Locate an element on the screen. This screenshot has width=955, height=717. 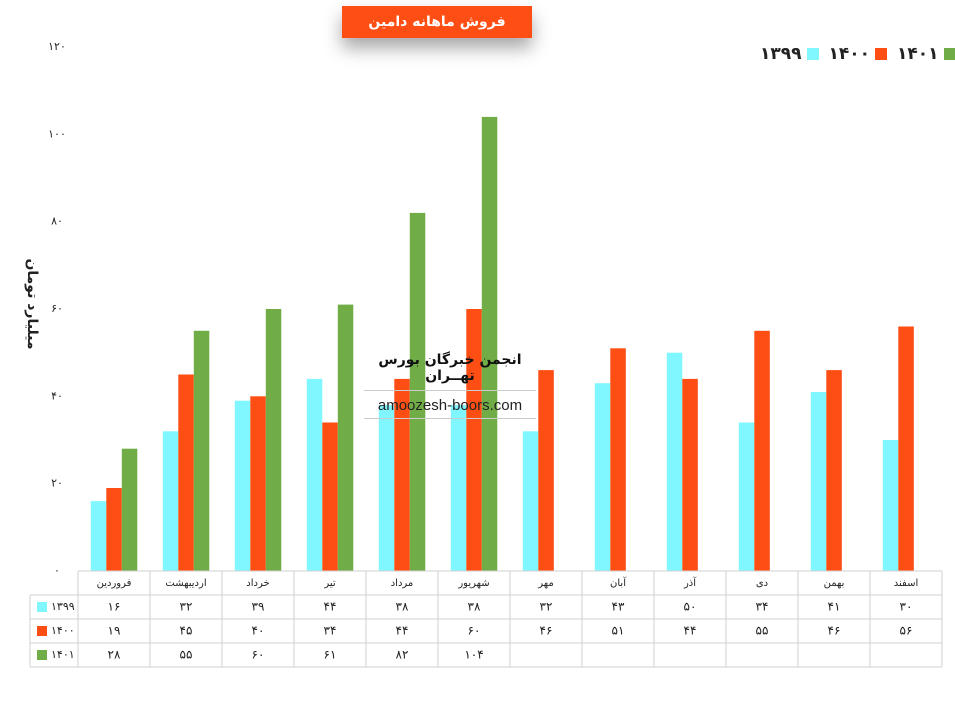
table-series-label: ۱۴۰۱ is located at coordinates (63, 654).